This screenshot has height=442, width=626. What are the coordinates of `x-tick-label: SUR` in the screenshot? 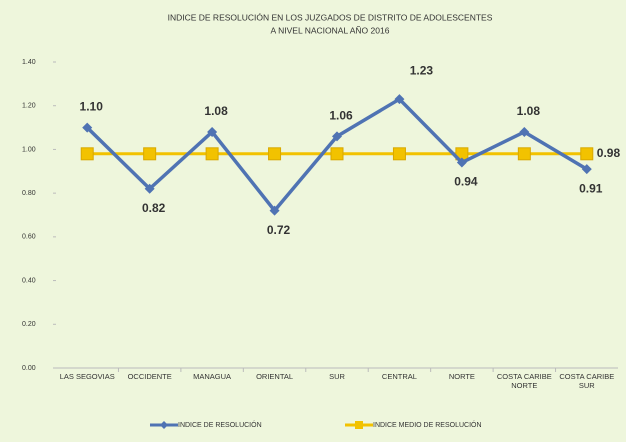 It's located at (337, 376).